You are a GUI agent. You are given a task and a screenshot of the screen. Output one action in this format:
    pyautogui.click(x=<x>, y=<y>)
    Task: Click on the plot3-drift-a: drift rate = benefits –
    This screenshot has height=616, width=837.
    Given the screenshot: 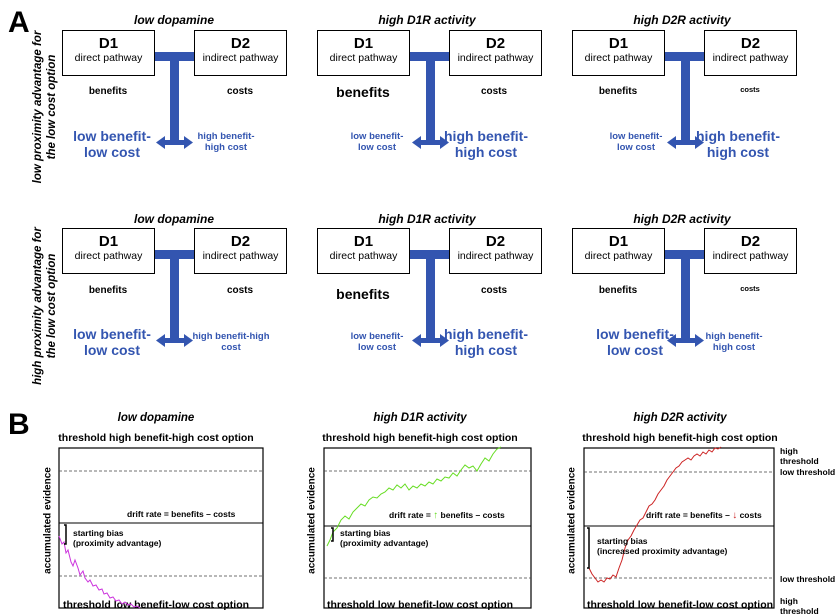 What is the action you would take?
    pyautogui.click(x=689, y=515)
    